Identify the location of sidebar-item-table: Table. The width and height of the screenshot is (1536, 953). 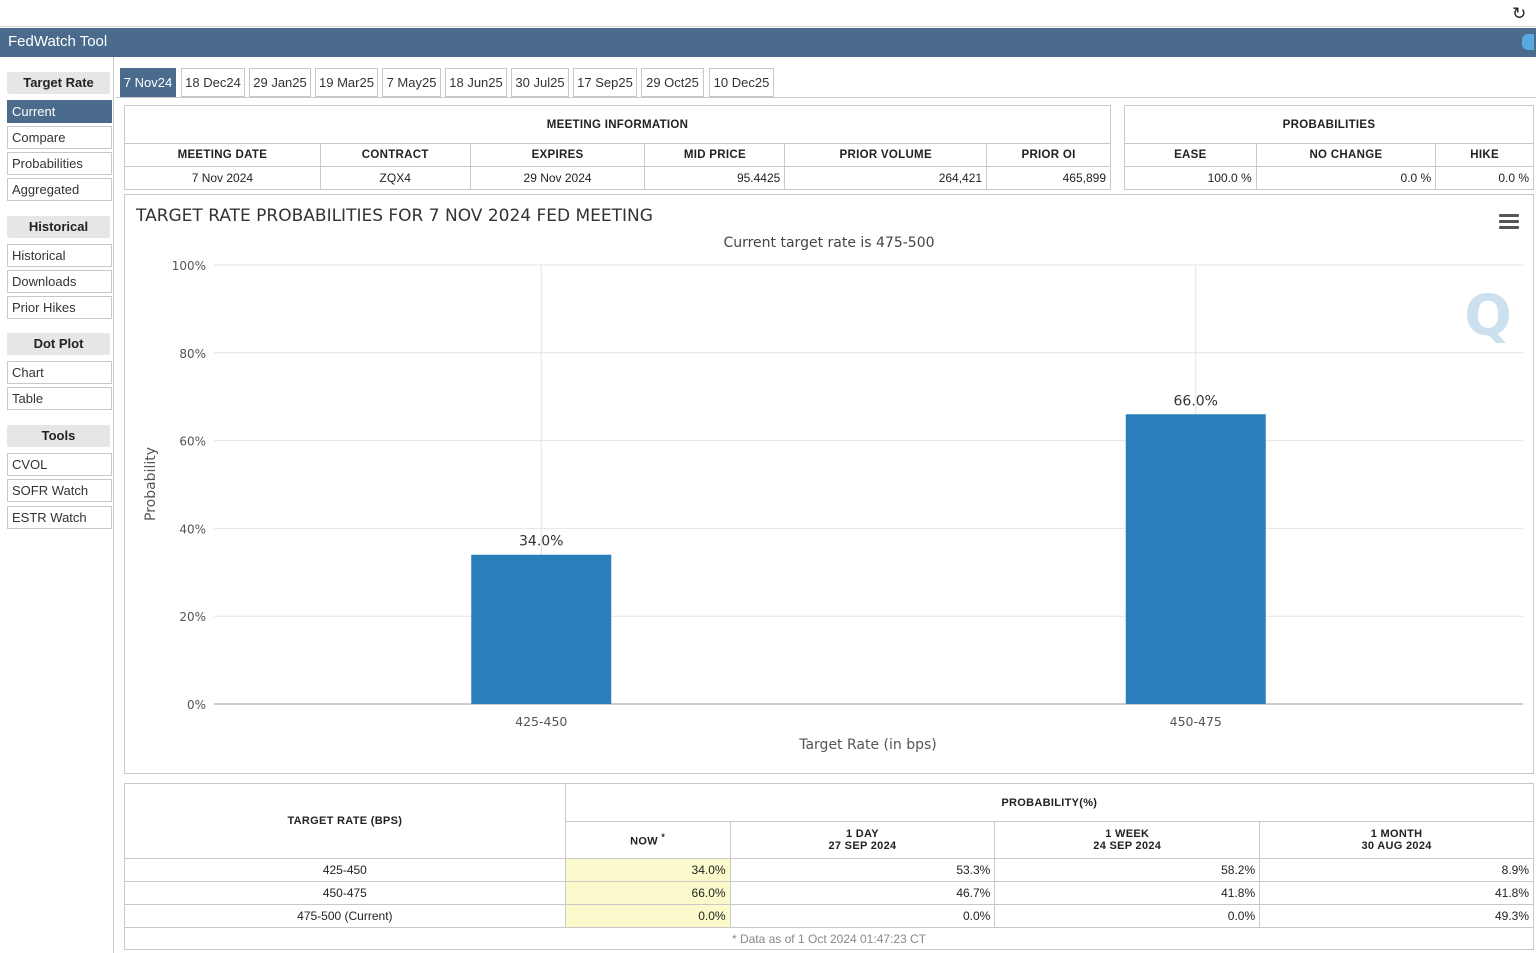
(59, 398).